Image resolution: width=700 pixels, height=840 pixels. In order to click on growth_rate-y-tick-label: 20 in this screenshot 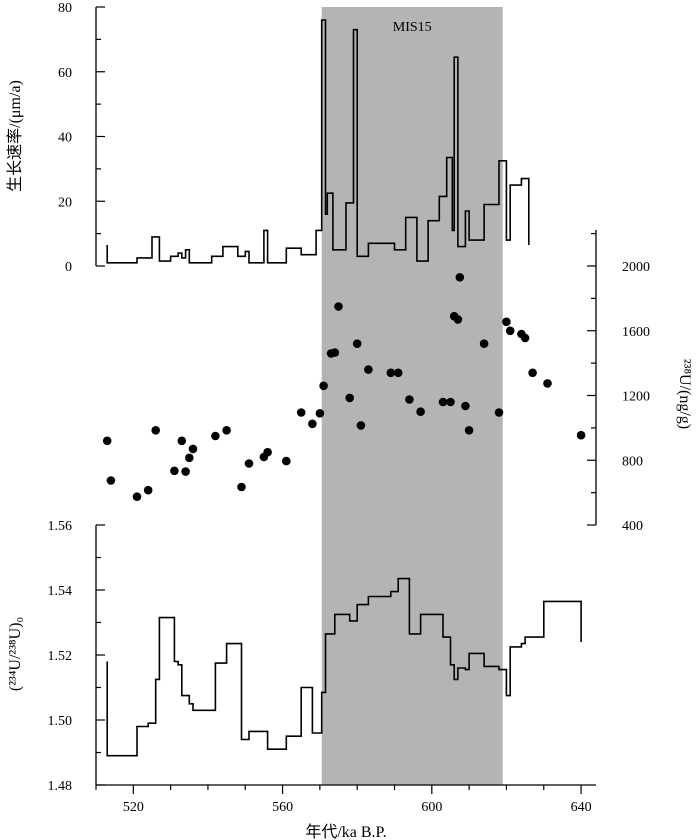, I will do `click(65, 202)`.